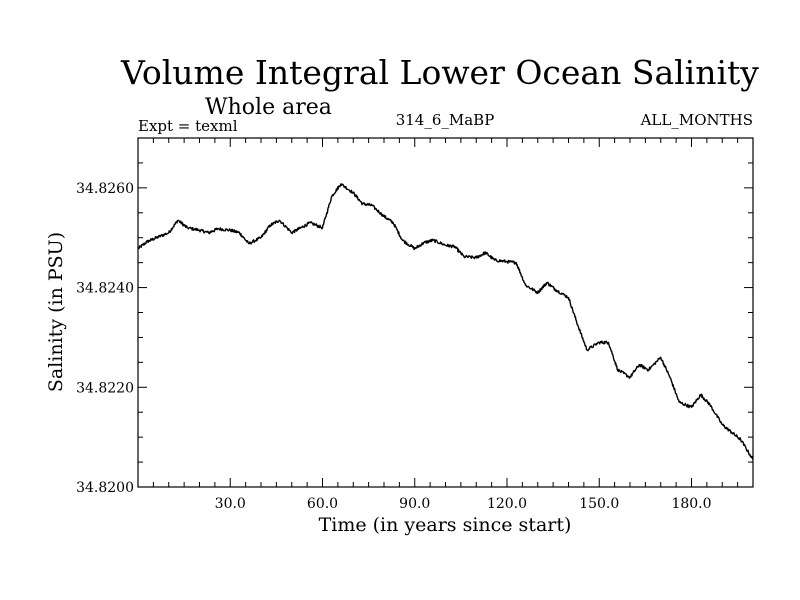  Describe the element at coordinates (268, 107) in the screenshot. I see `chart-subtitle: Whole area` at that location.